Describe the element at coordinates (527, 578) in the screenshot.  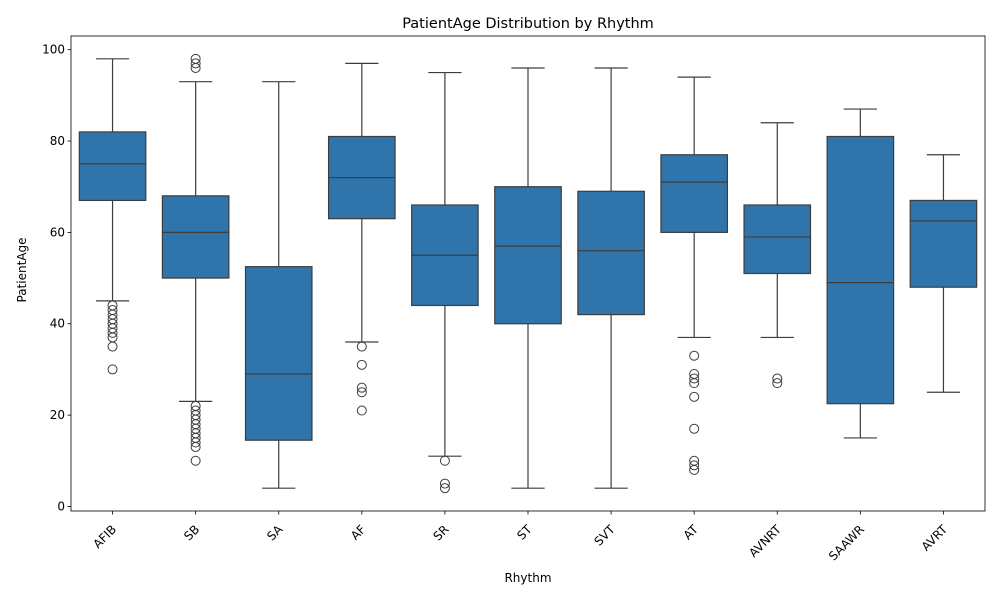
I see `x-axis-label: Rhythm` at that location.